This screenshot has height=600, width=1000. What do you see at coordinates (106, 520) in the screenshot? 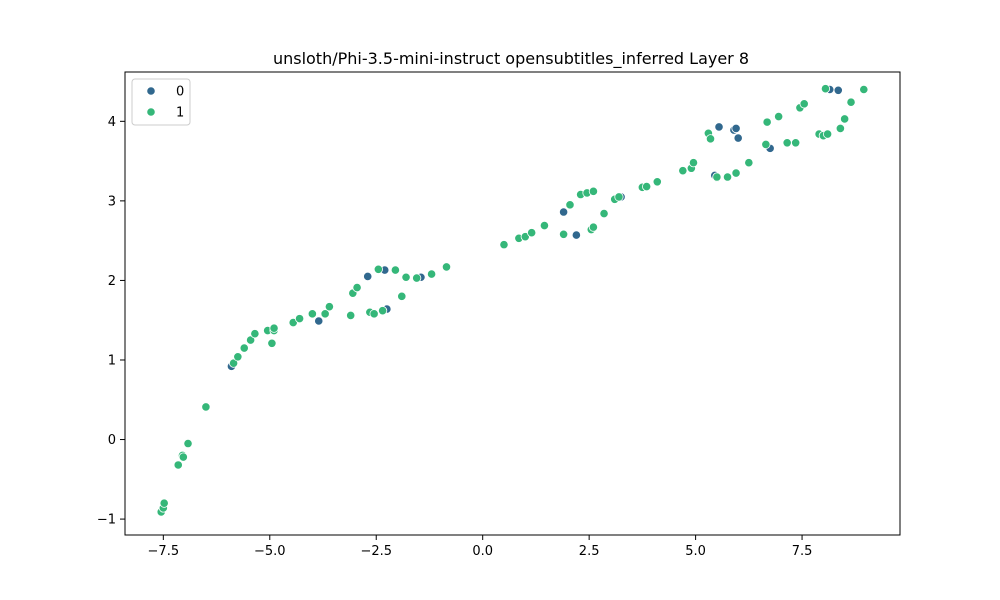
I see `y-tick-label: −1` at bounding box center [106, 520].